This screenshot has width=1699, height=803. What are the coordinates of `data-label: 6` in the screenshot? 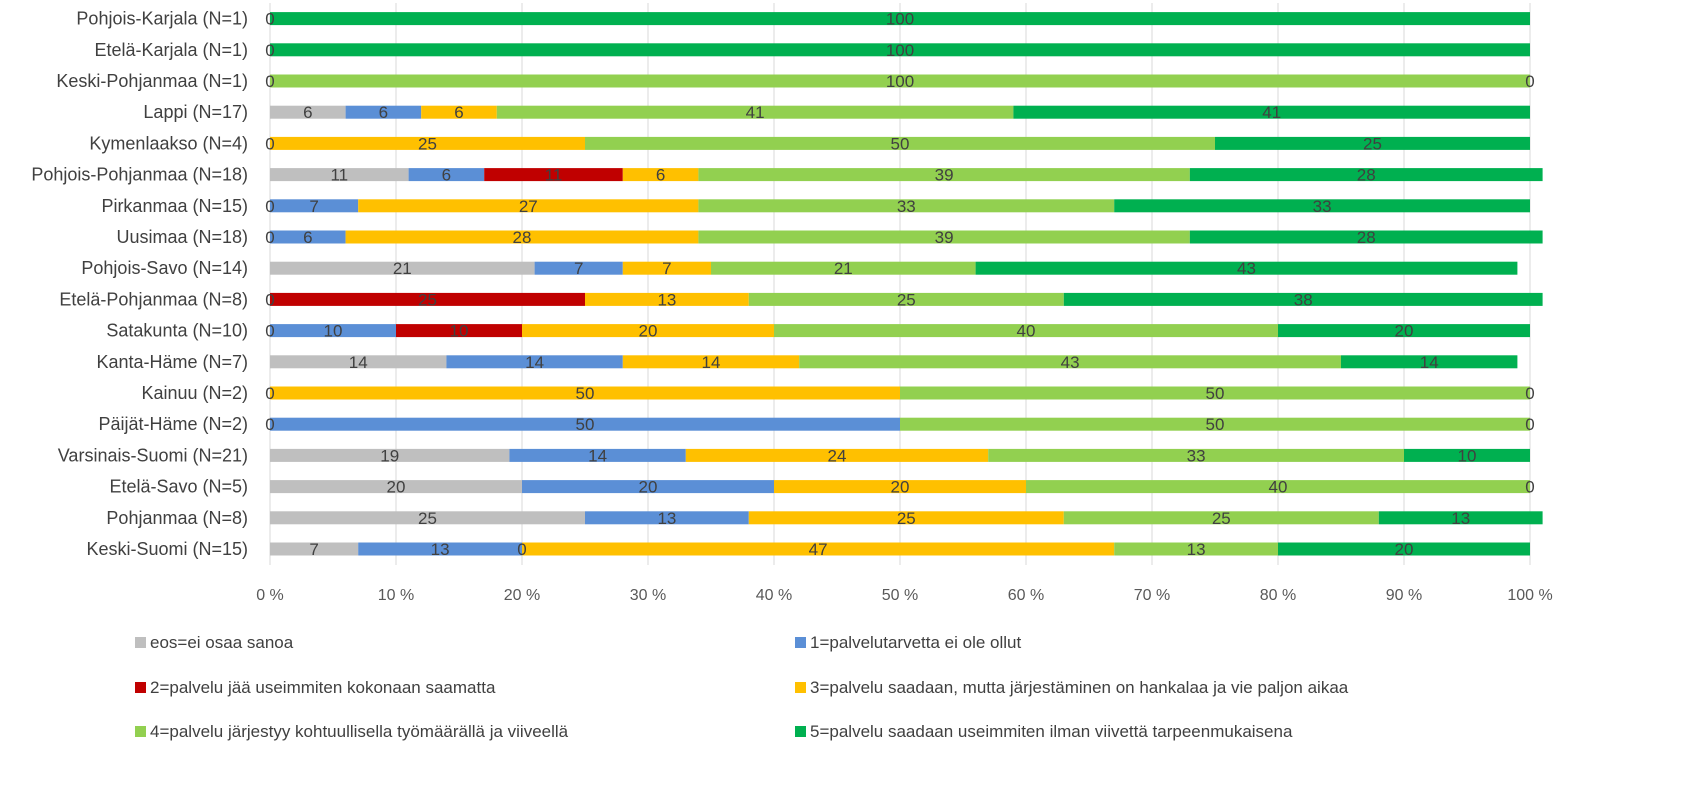 It's located at (458, 112).